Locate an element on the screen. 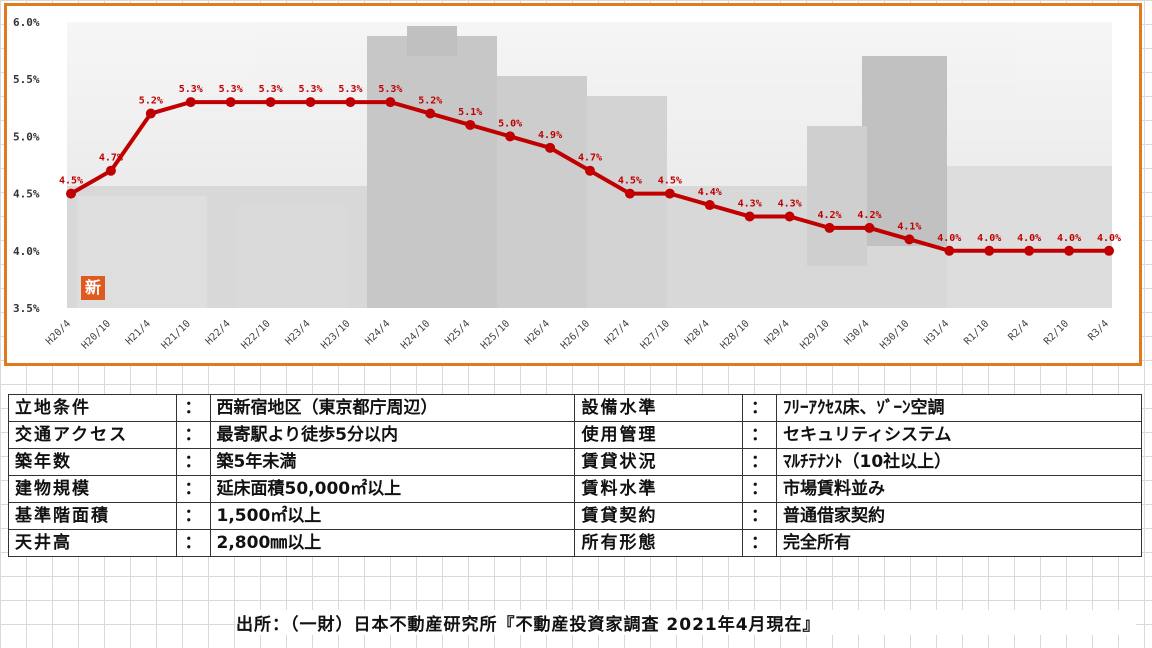 This screenshot has width=1152, height=648. y-tick-label: 4.5% is located at coordinates (26, 194).